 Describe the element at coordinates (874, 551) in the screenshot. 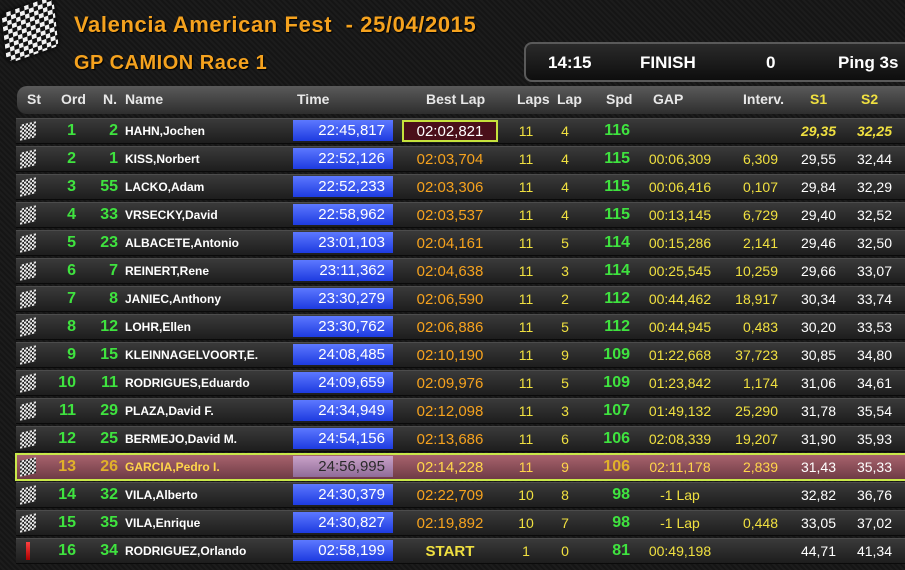

I see `sector2-cell: 41,34` at that location.